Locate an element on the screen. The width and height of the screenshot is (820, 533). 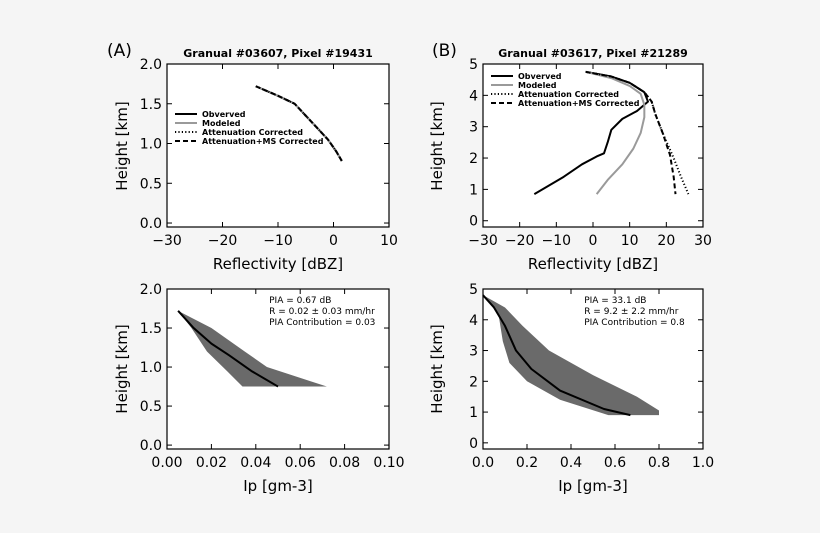
series-line-modeled is located at coordinates (615, 132).